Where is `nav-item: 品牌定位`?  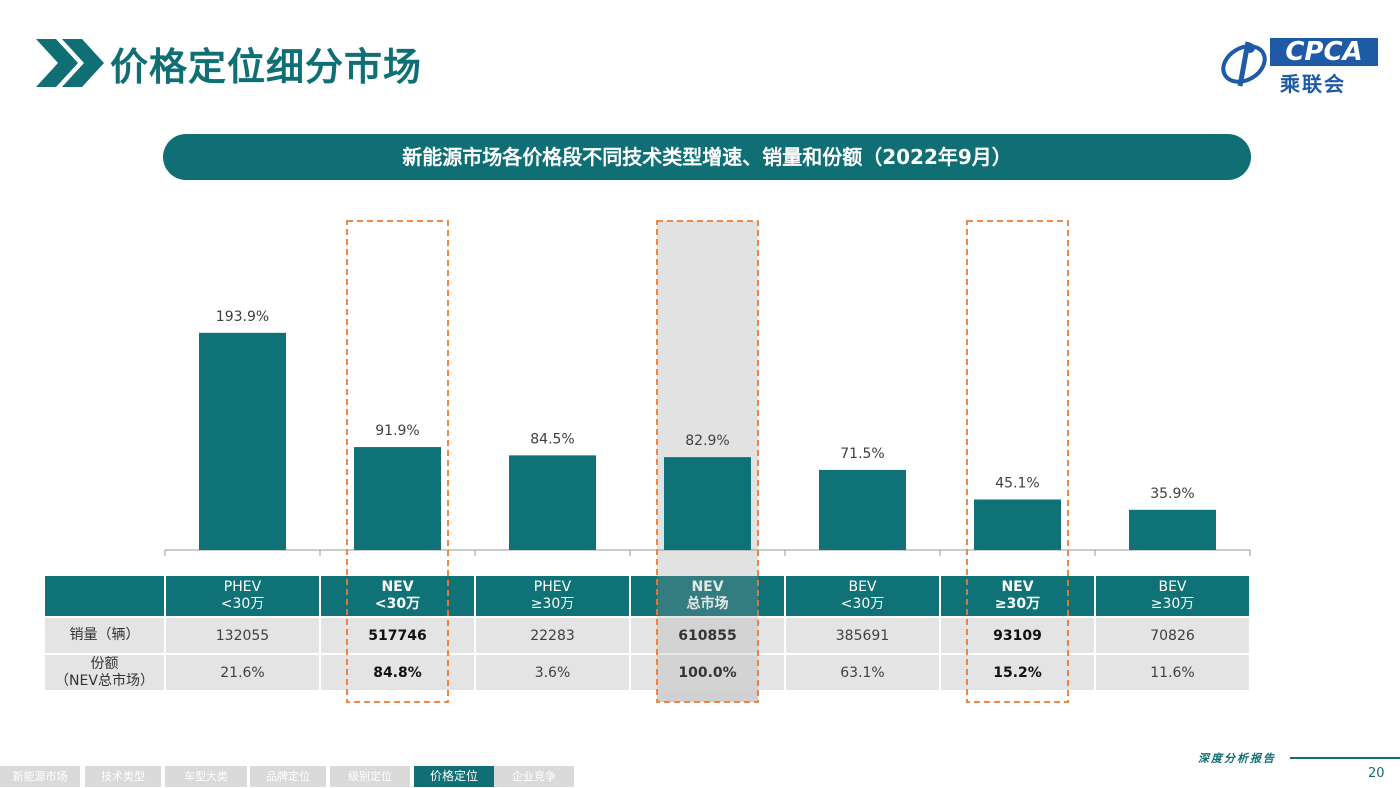
nav-item: 品牌定位 is located at coordinates (288, 776).